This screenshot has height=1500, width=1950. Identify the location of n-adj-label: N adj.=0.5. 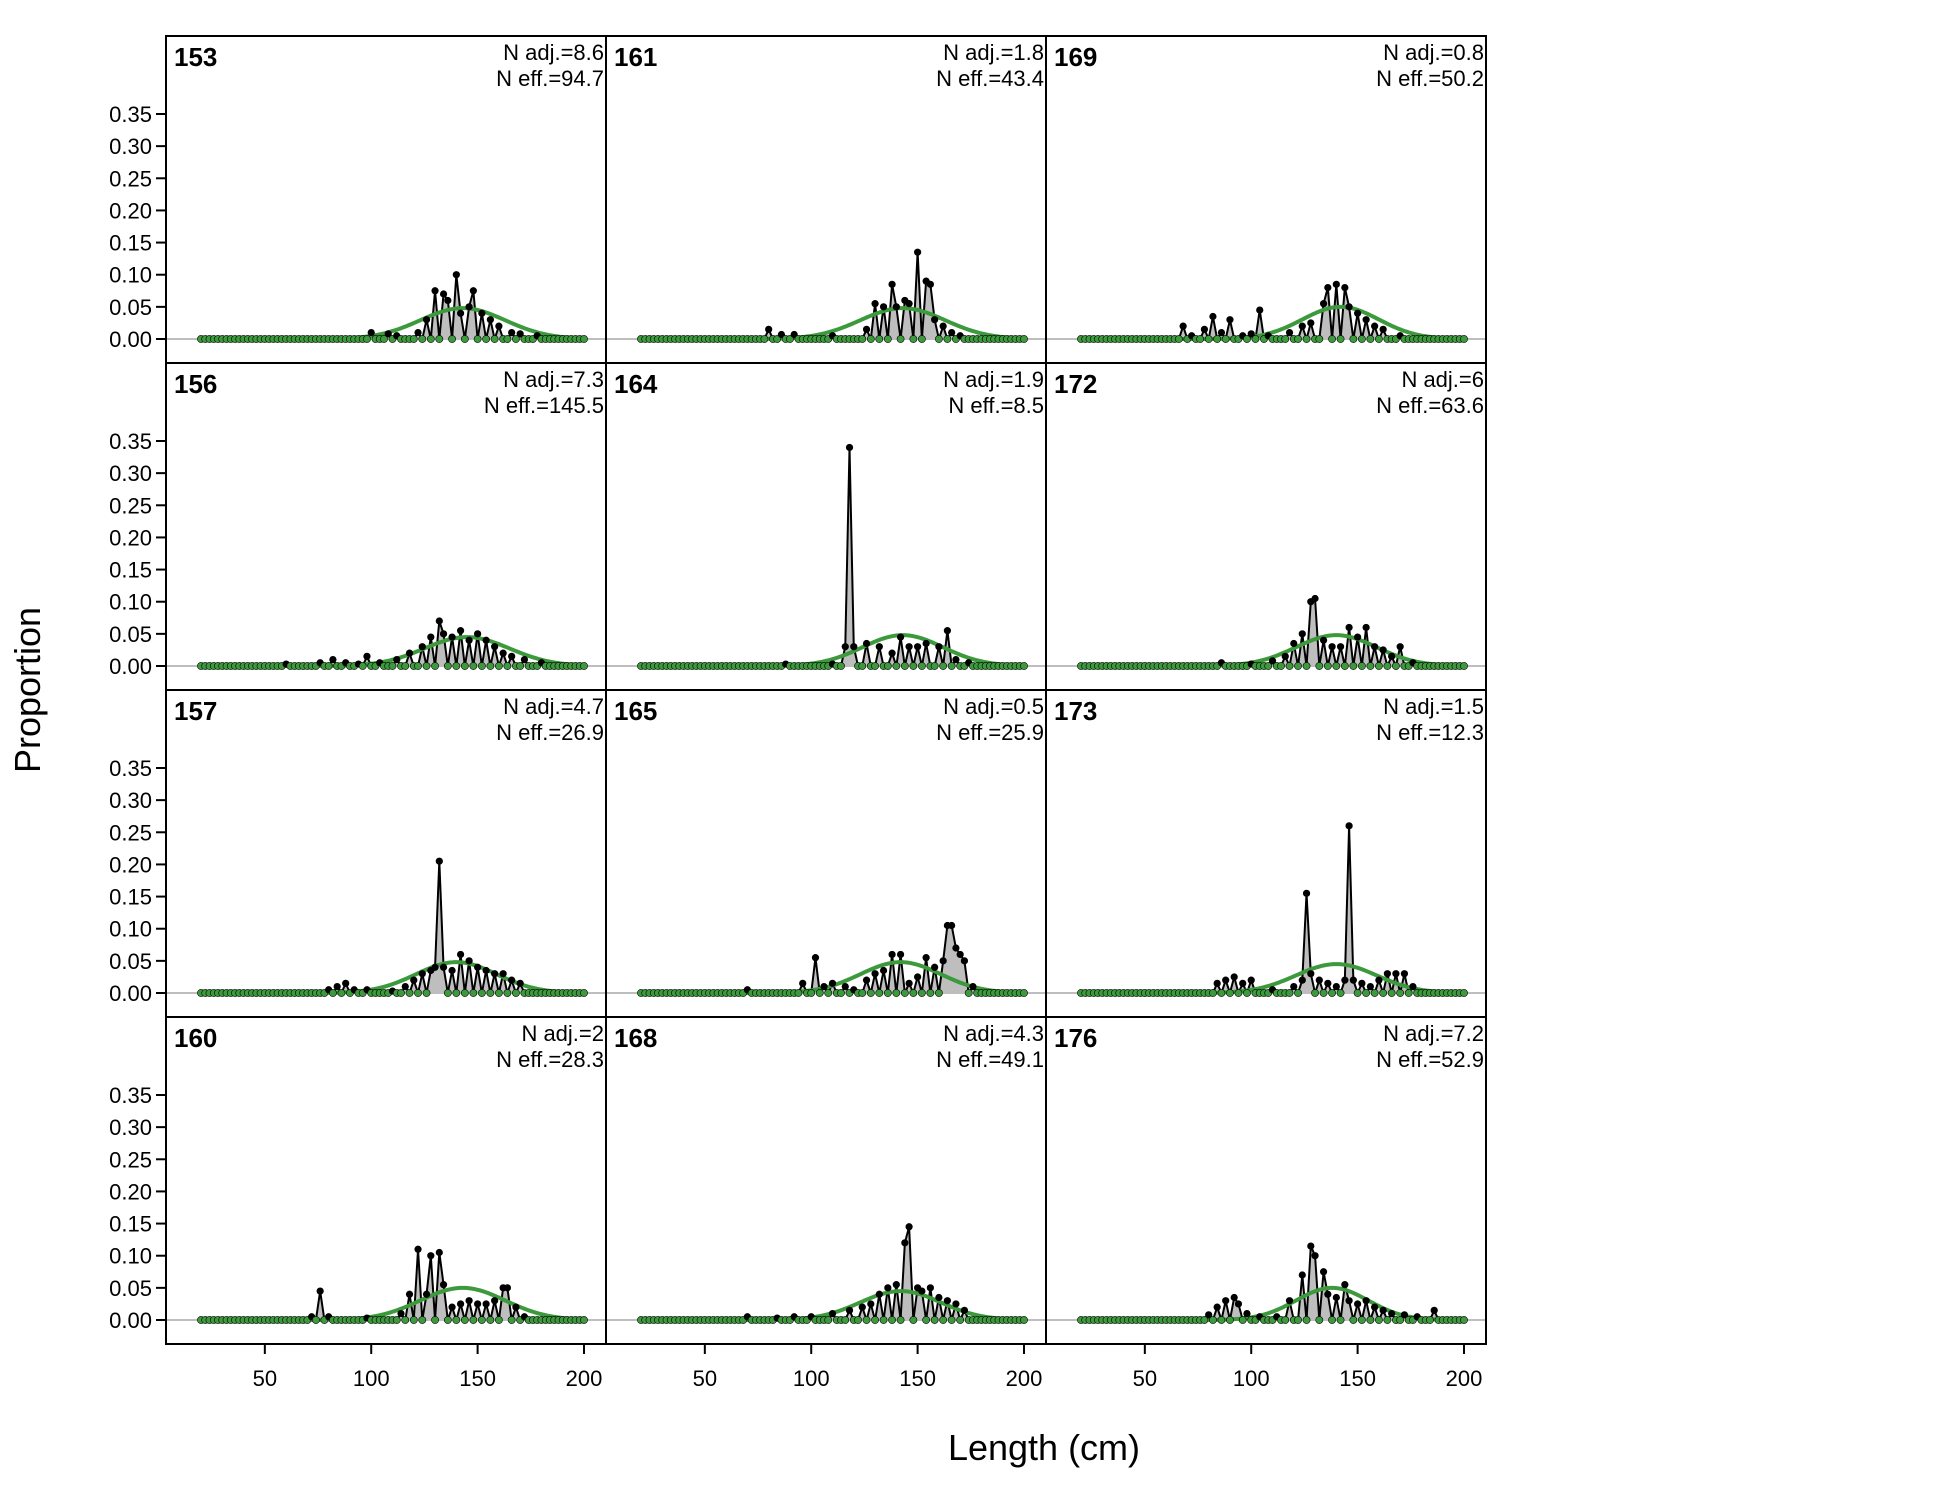
(993, 706).